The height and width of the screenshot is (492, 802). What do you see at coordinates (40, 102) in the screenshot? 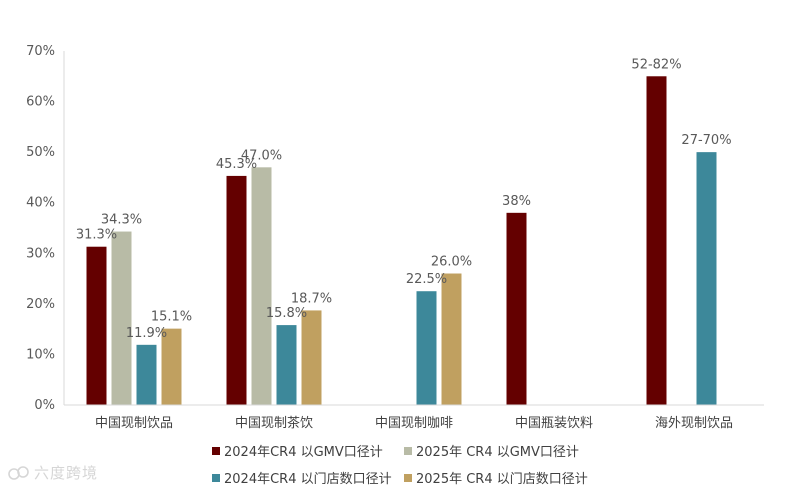
I see `y-tick-label: 60%` at bounding box center [40, 102].